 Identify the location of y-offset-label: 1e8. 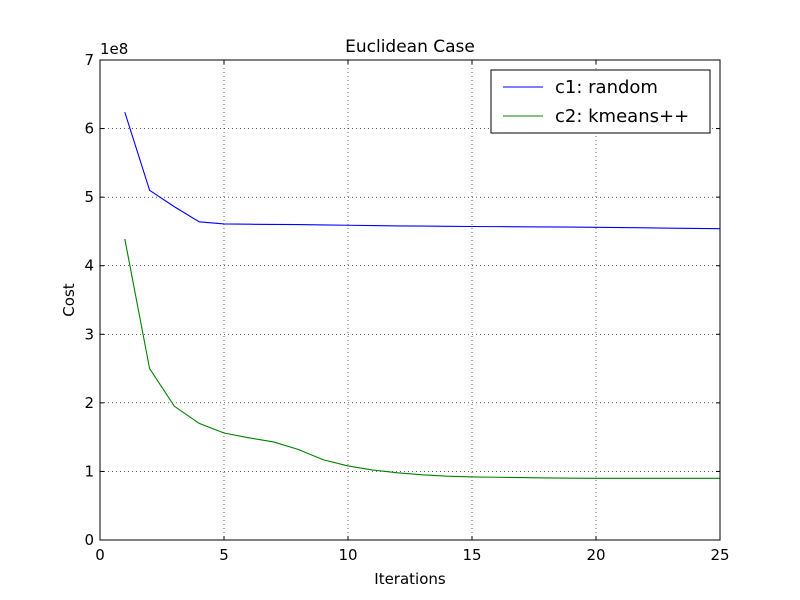
(114, 49).